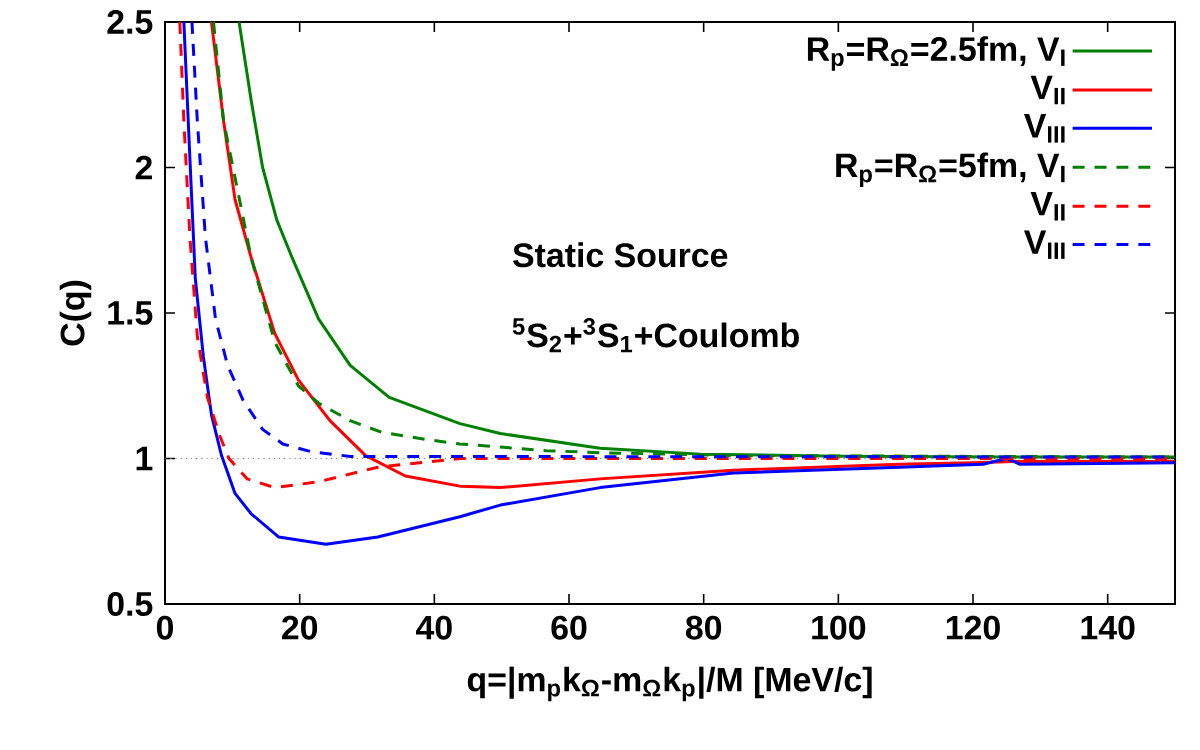 The image size is (1200, 750). What do you see at coordinates (973, 627) in the screenshot?
I see `x-tick-label: 120` at bounding box center [973, 627].